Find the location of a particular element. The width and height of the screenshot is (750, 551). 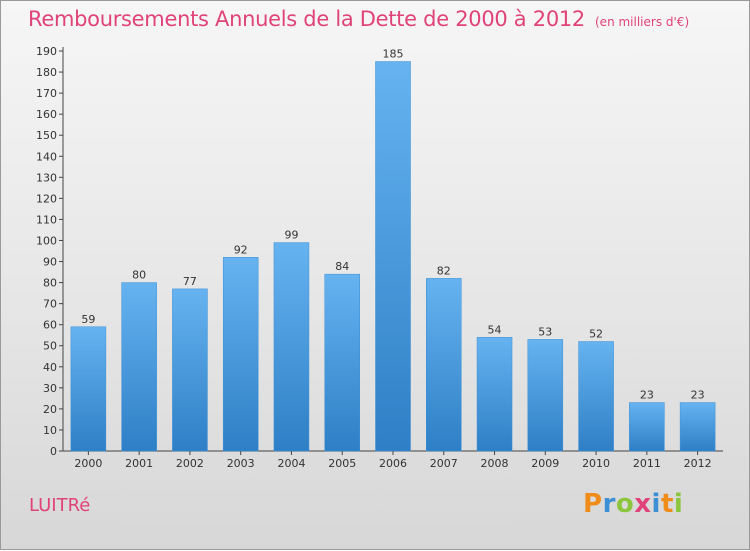

y-tick-label: 190 is located at coordinates (46, 51).